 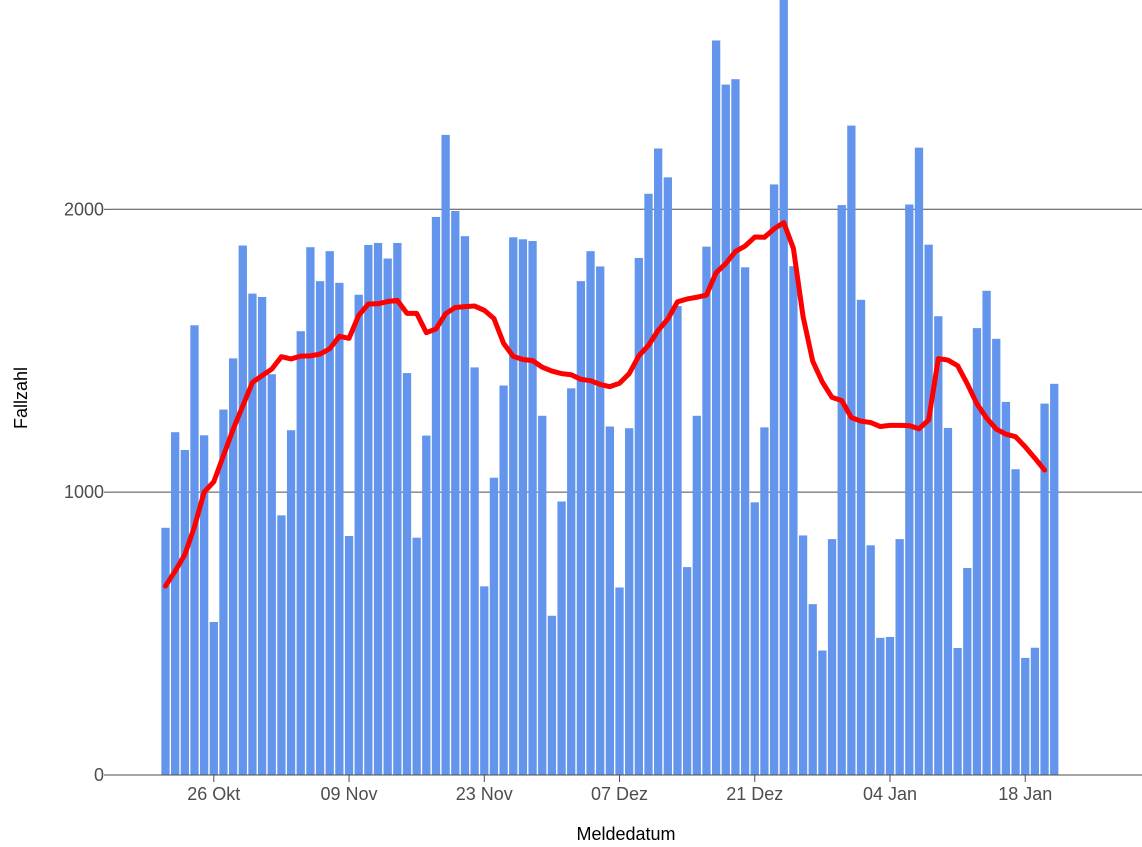 What do you see at coordinates (619, 794) in the screenshot?
I see `x-tick-label: 07 Dez` at bounding box center [619, 794].